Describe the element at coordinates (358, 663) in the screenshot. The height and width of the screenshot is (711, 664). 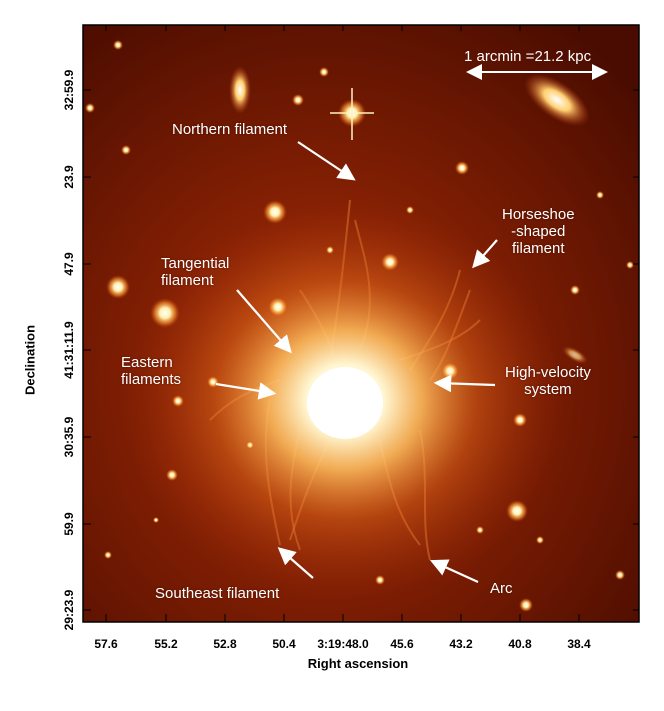
I see `x-axis-title: Right ascension` at that location.